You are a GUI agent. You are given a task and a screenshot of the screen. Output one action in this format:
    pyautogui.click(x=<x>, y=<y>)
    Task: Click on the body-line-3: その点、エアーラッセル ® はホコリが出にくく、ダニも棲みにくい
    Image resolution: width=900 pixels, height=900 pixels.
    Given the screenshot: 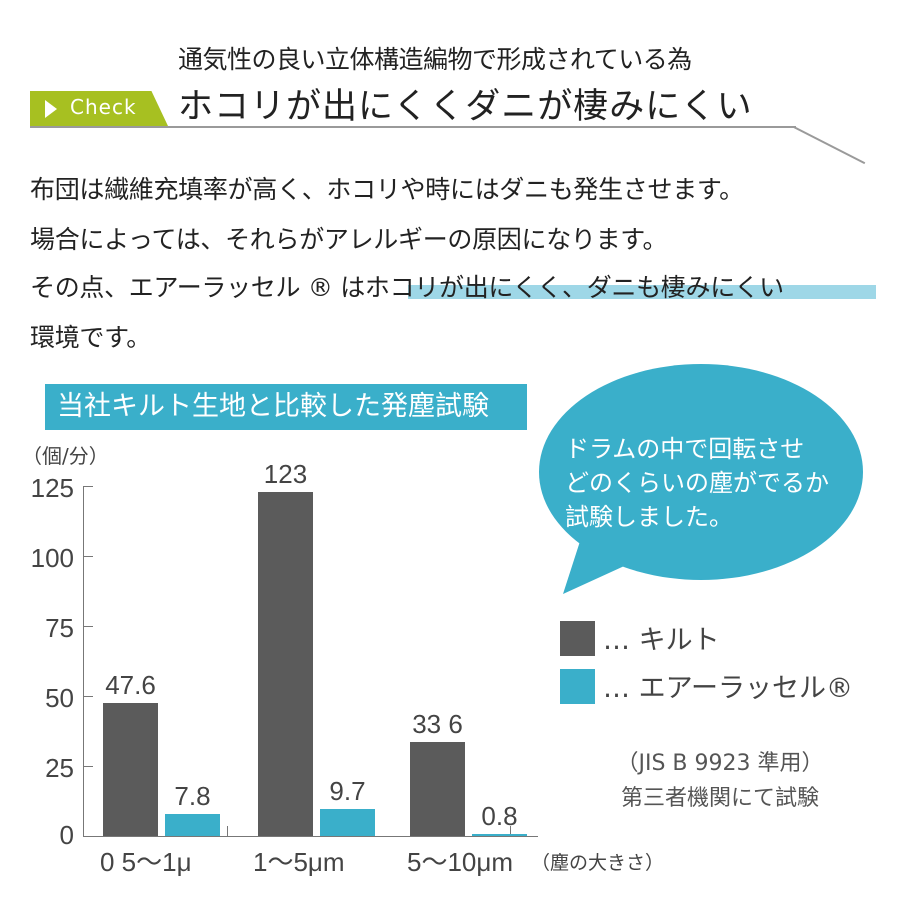 What is the action you would take?
    pyautogui.click(x=407, y=287)
    